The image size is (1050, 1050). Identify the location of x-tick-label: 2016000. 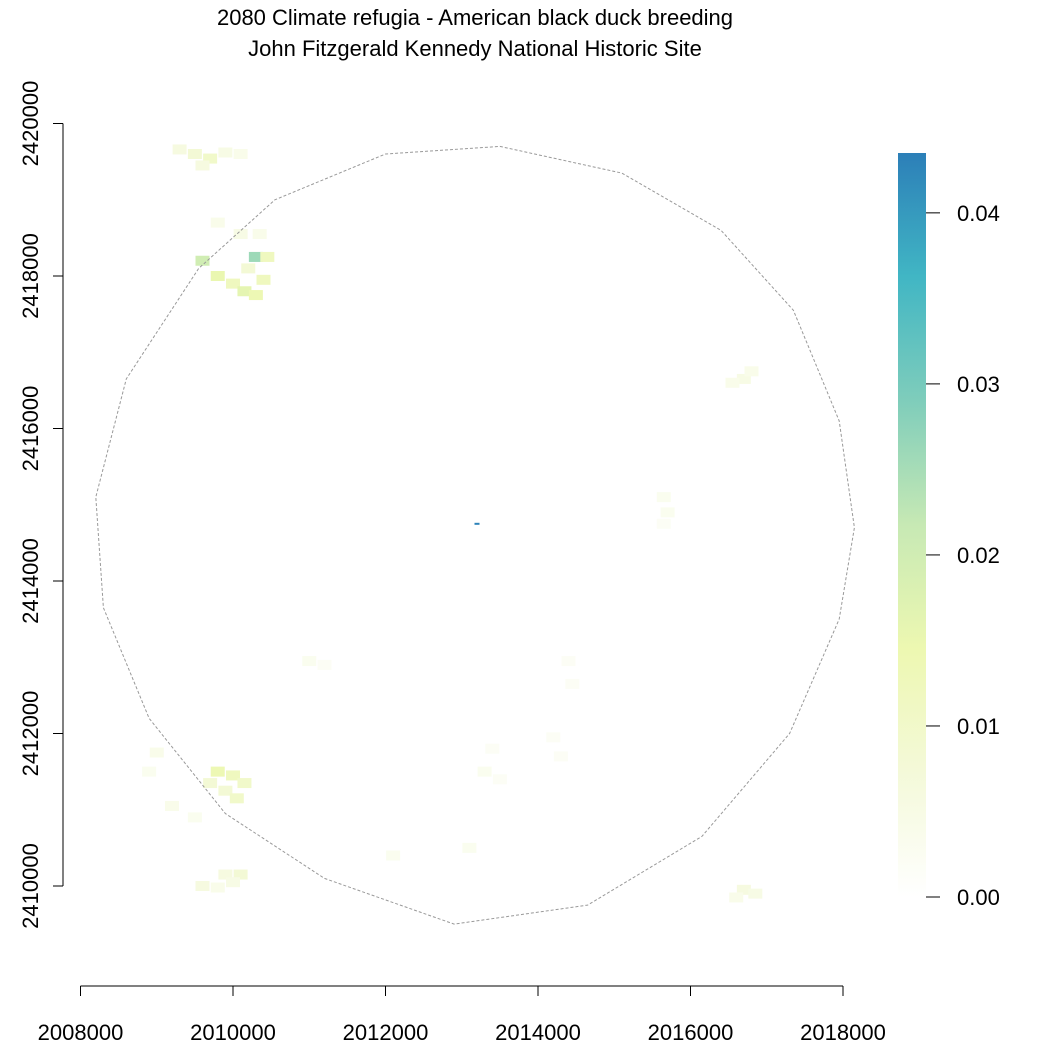
(691, 1032).